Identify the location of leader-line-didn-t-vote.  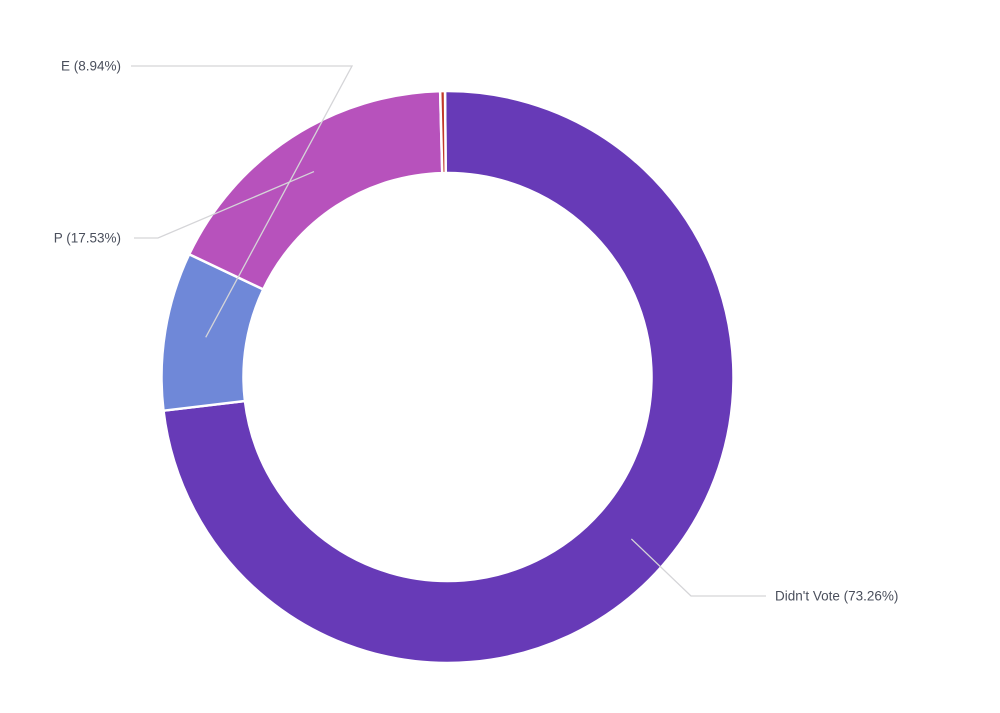
(698, 567).